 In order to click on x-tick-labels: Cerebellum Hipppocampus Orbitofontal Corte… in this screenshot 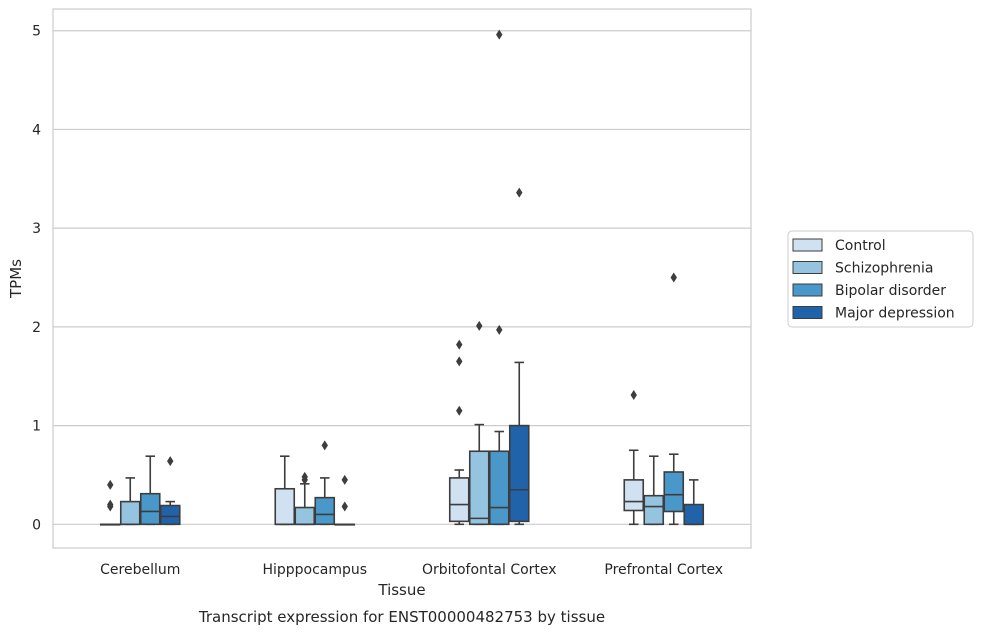, I will do `click(411, 570)`.